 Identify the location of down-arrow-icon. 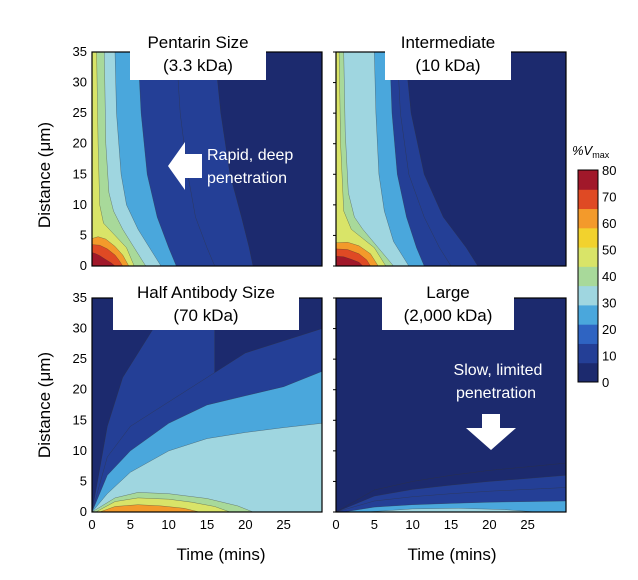
(491, 432).